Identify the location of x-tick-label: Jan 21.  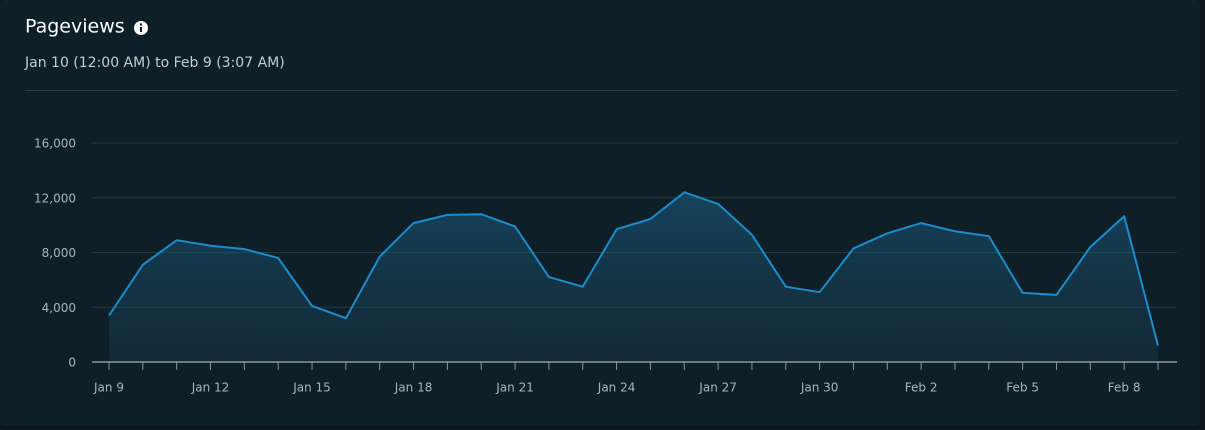
(514, 388).